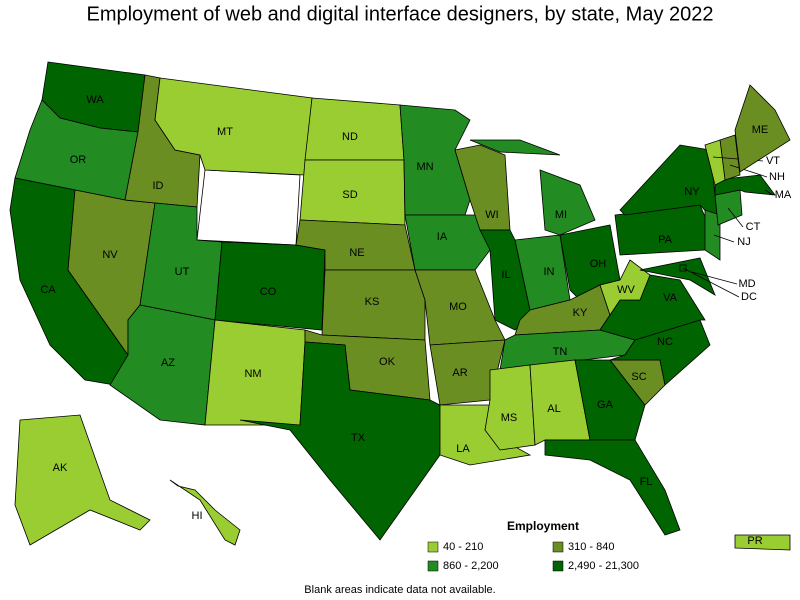 This screenshot has width=800, height=600. I want to click on state-label: MN, so click(424, 167).